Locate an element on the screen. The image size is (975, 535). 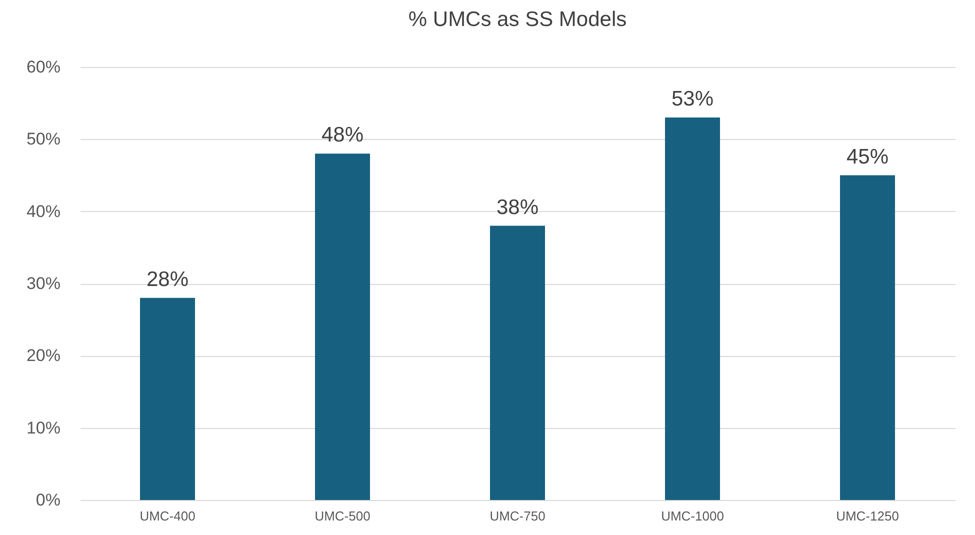
data-label: 45% is located at coordinates (867, 156).